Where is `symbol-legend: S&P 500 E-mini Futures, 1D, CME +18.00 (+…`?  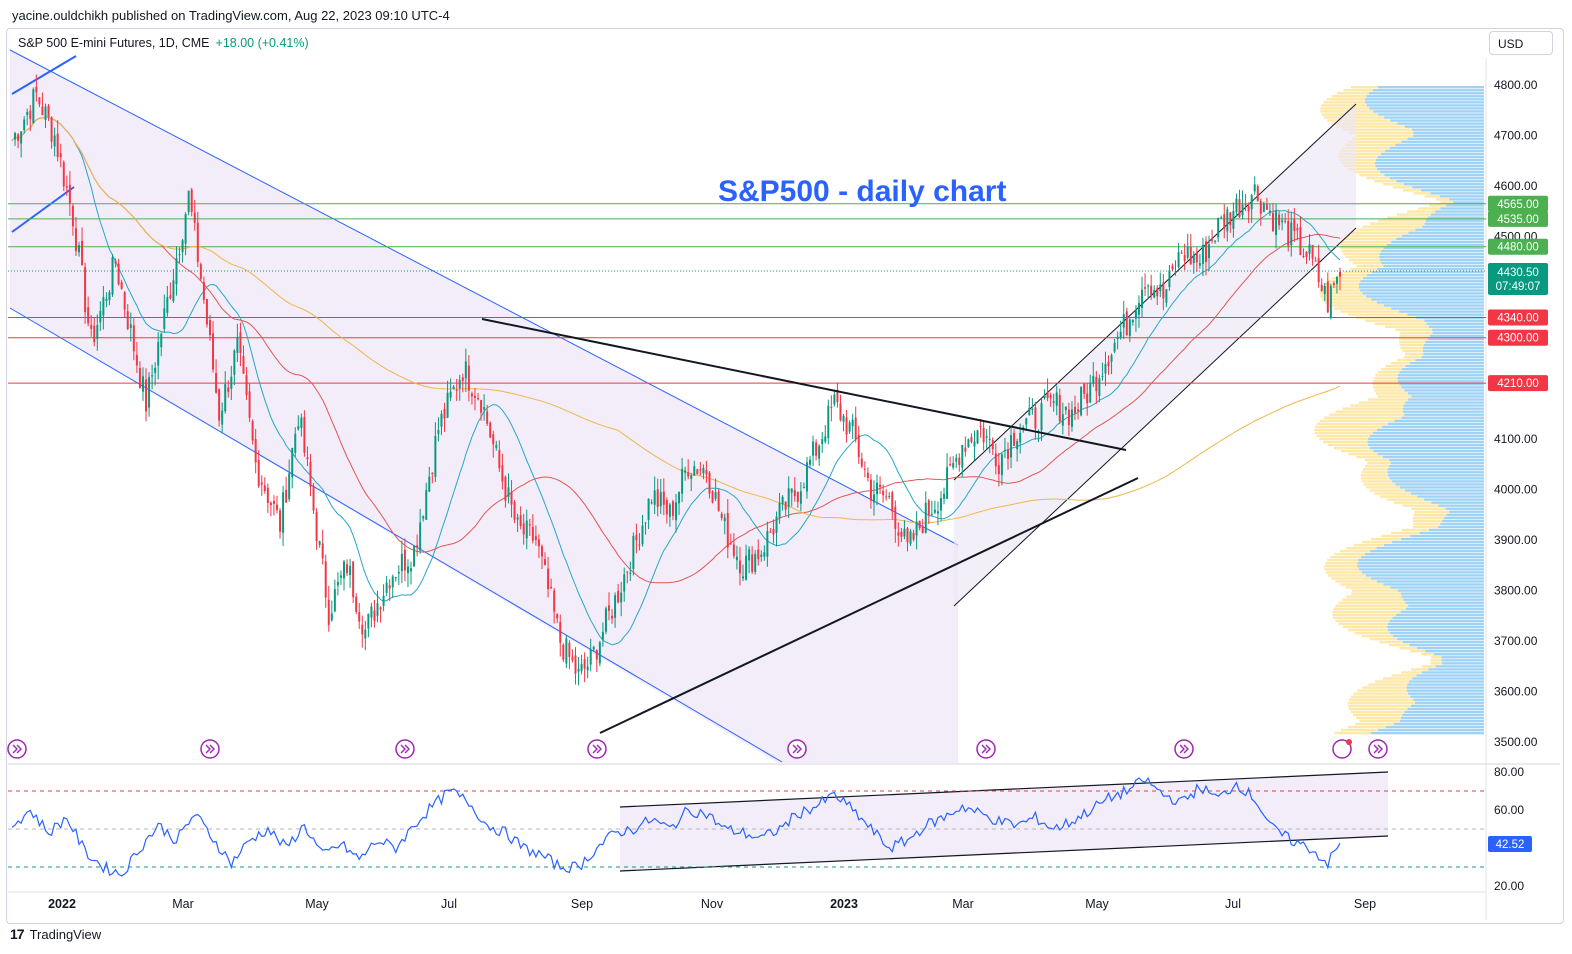
symbol-legend: S&P 500 E-mini Futures, 1D, CME +18.00 (+… is located at coordinates (163, 43).